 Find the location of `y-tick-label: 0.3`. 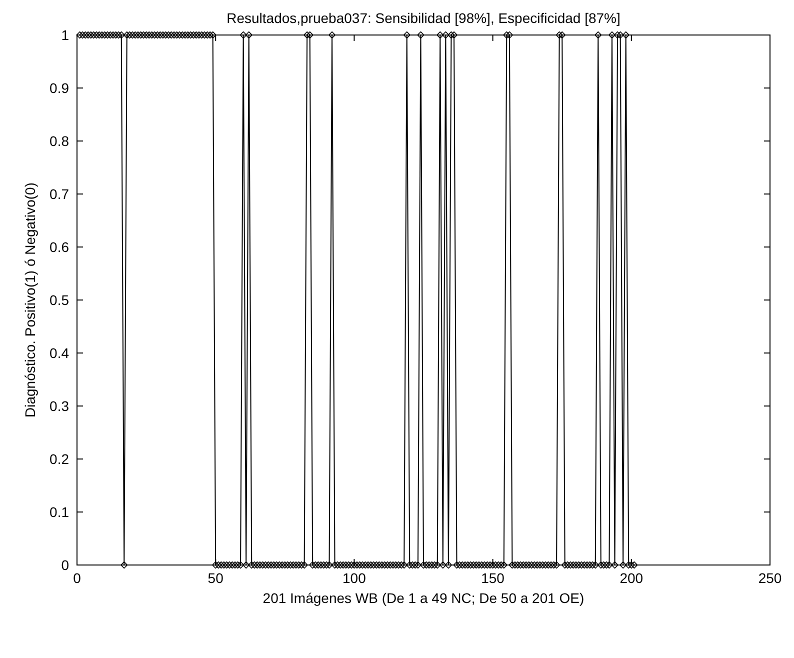

y-tick-label: 0.3 is located at coordinates (60, 406).